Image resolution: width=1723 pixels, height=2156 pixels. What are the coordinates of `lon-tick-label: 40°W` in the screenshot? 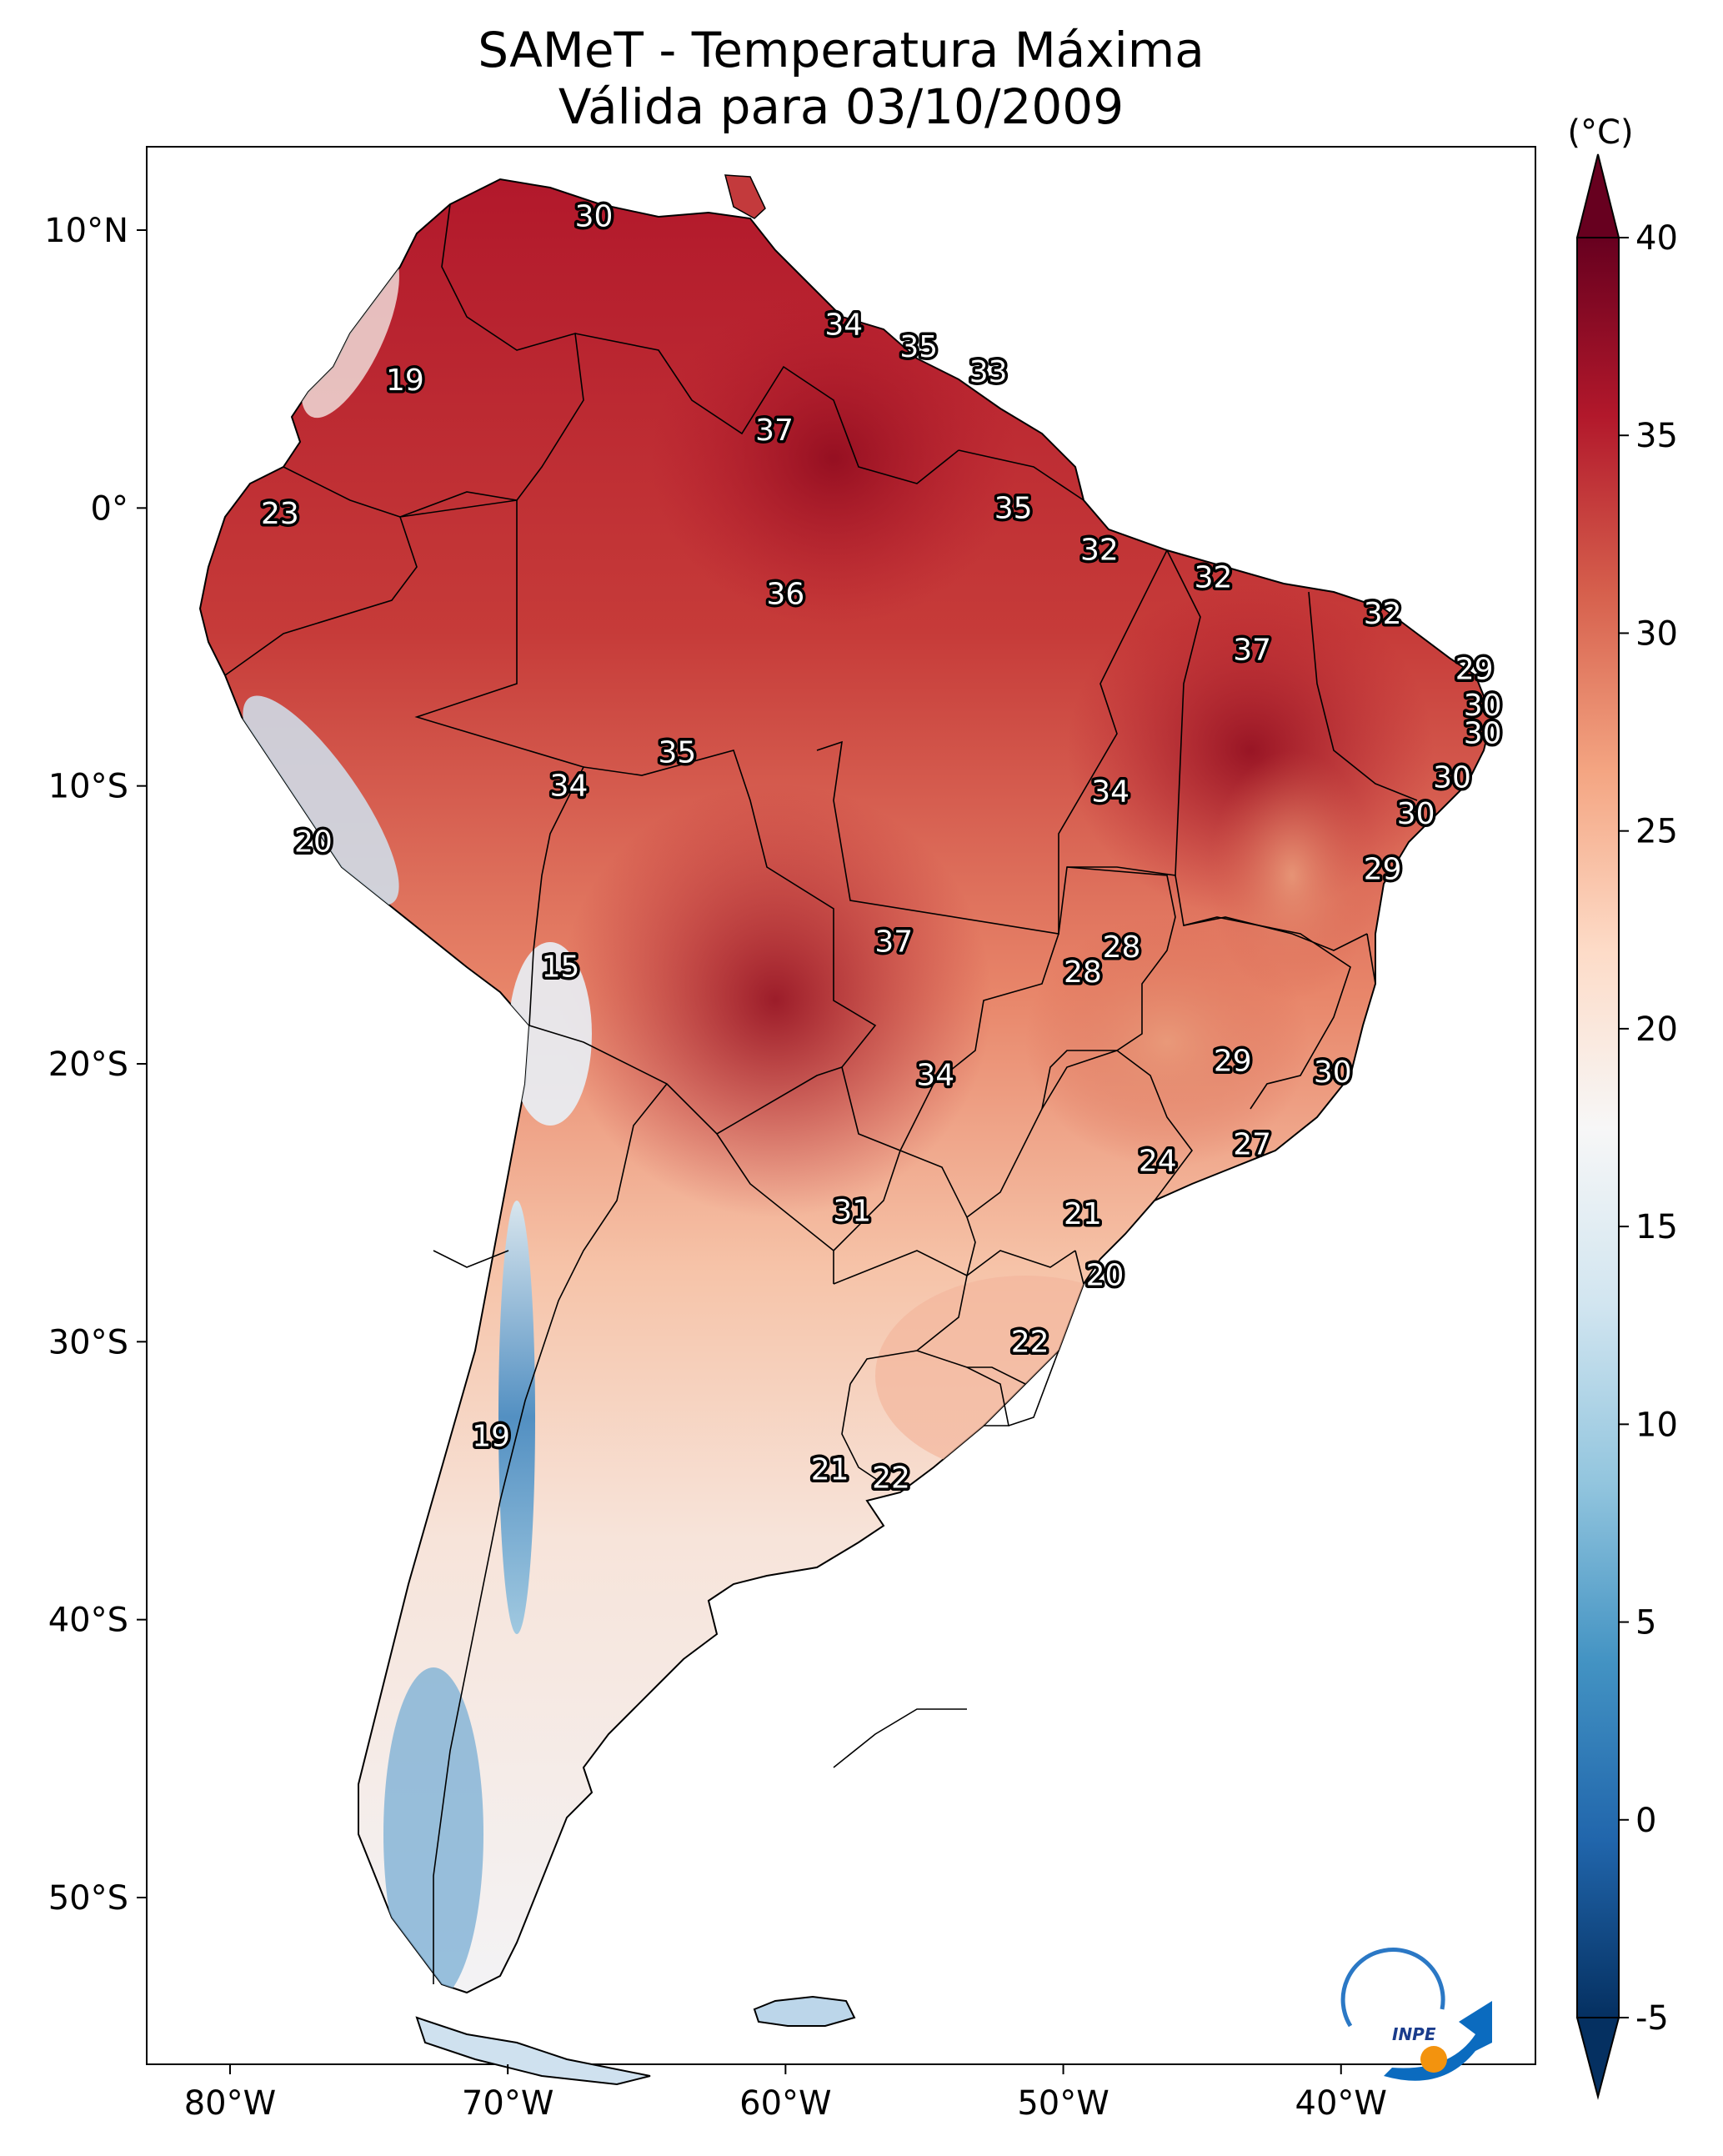 It's located at (1341, 2103).